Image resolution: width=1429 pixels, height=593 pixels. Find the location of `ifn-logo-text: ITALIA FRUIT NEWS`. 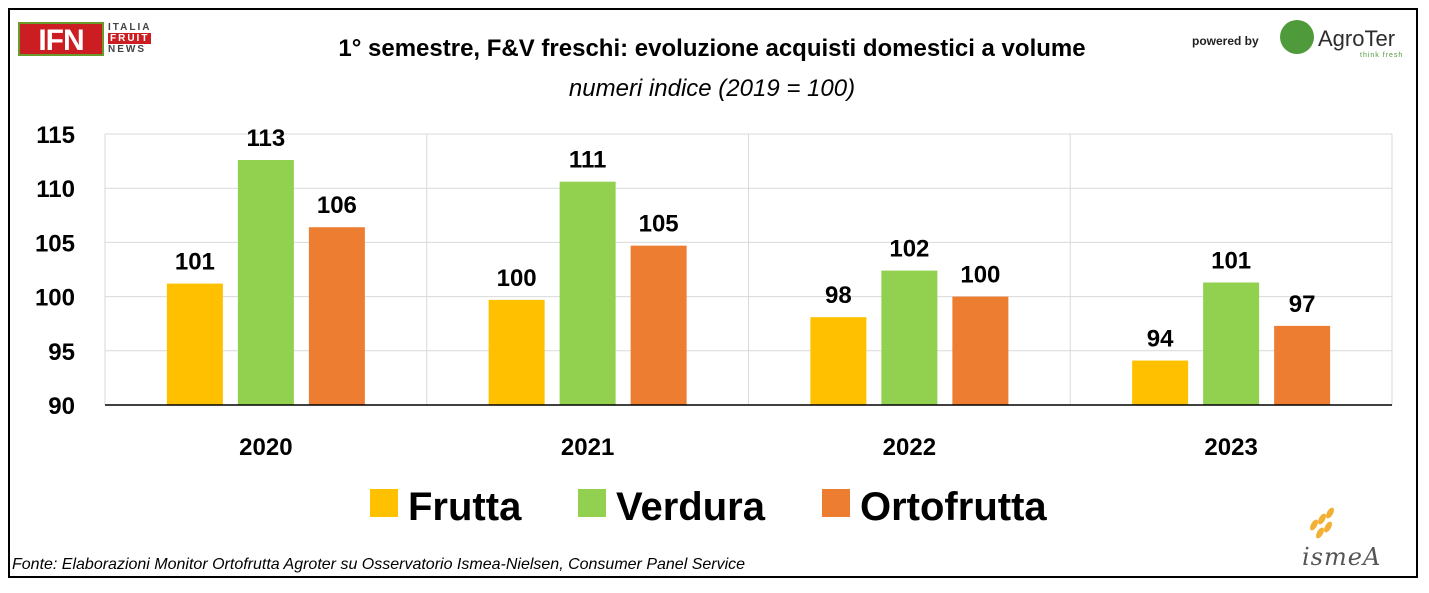

ifn-logo-text: ITALIA FRUIT NEWS is located at coordinates (130, 38).